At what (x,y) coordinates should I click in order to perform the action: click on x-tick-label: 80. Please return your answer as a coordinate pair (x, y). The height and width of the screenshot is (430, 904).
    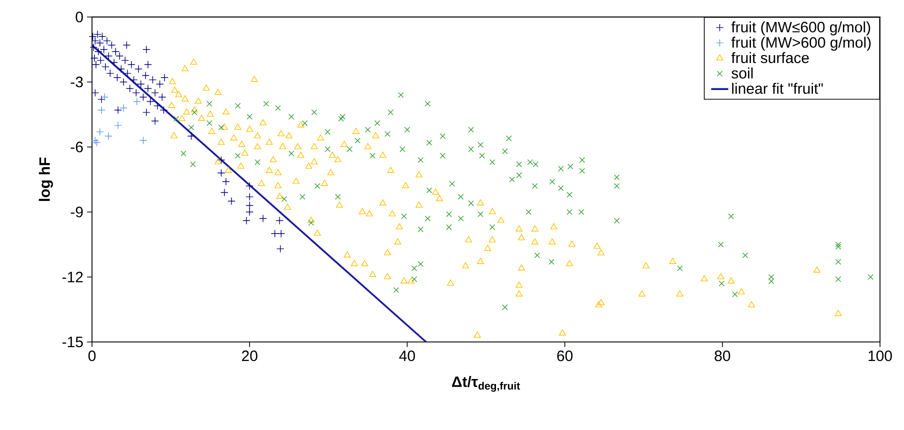
    Looking at the image, I should click on (722, 356).